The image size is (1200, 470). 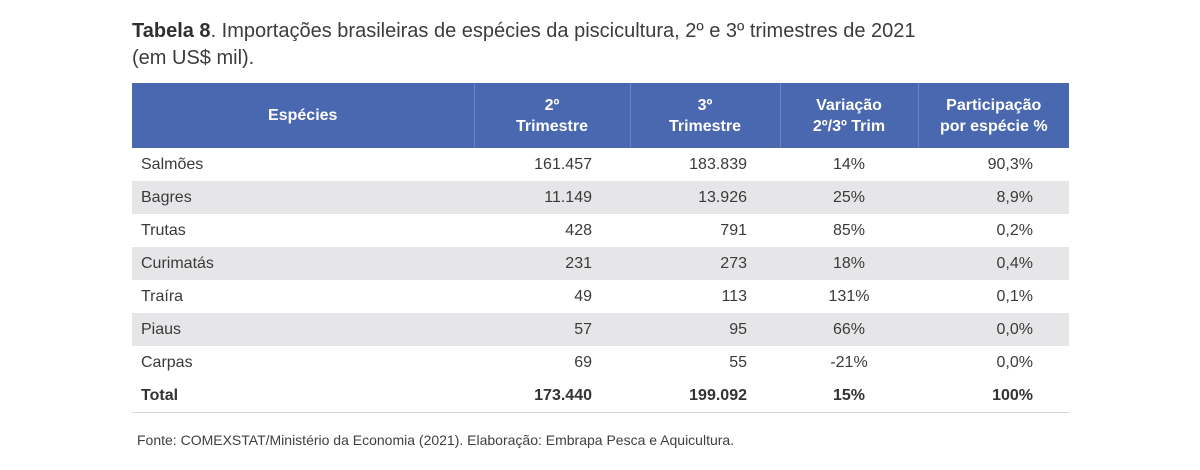 I want to click on header-participacao: Participação por espécie %, so click(x=993, y=115).